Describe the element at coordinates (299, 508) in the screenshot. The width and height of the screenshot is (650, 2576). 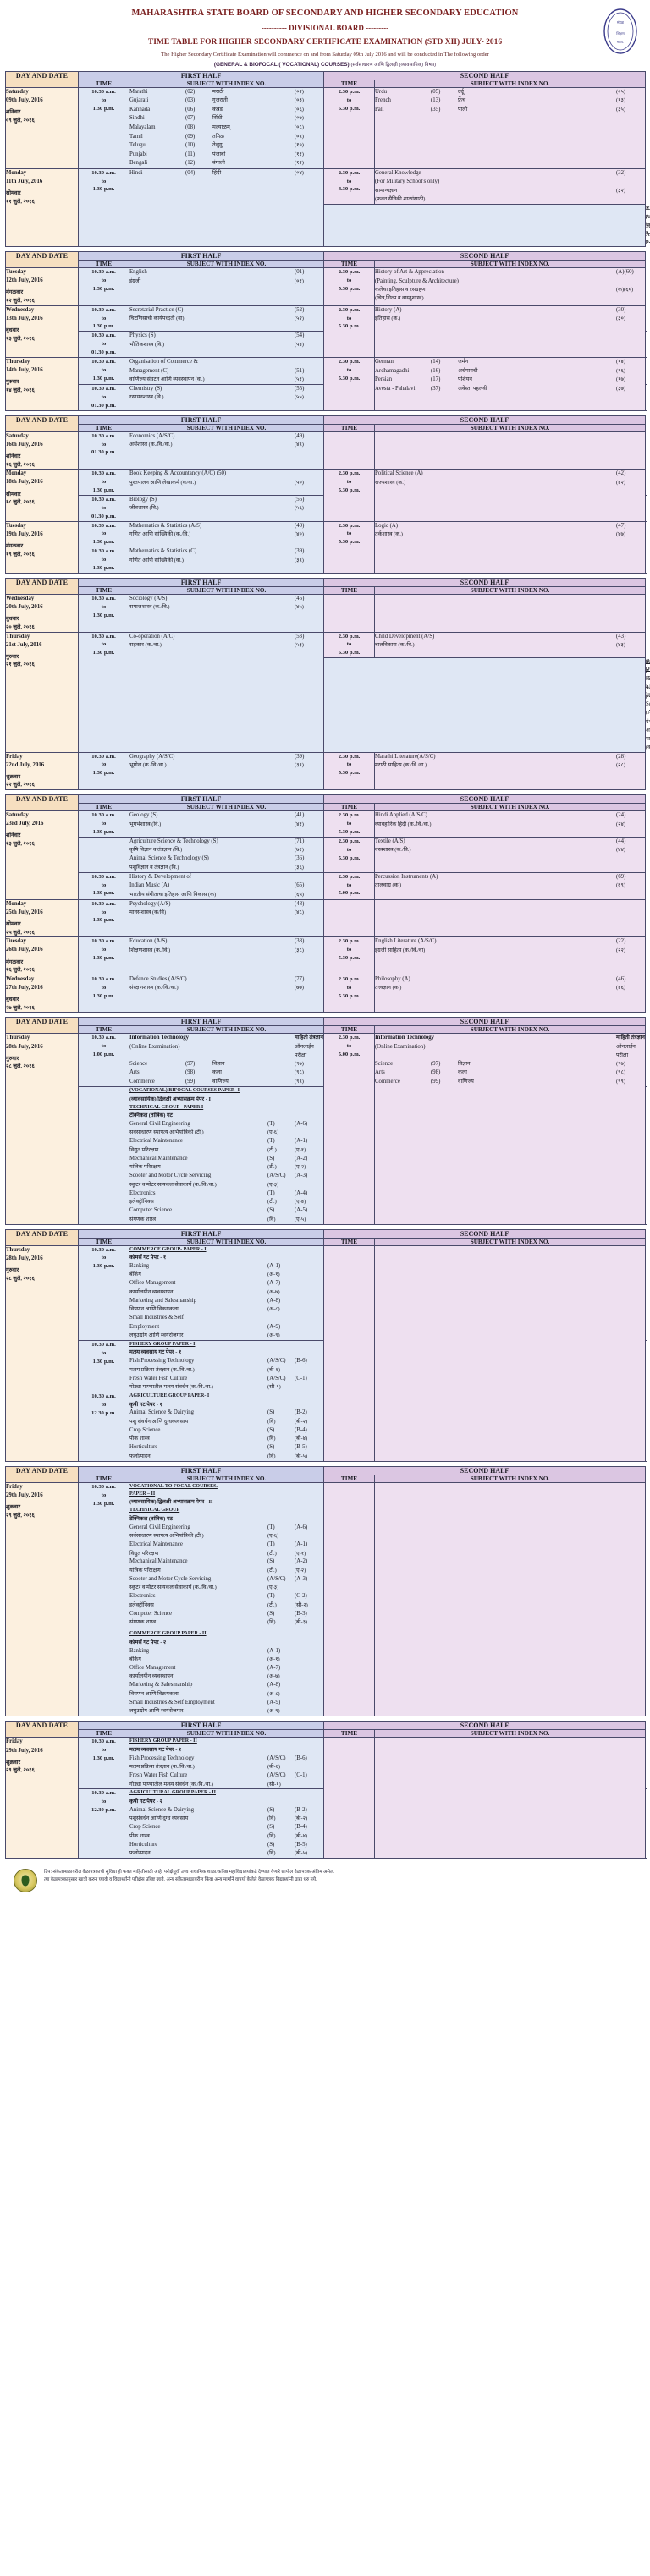
I see `subject-code-mr: (५६)` at that location.